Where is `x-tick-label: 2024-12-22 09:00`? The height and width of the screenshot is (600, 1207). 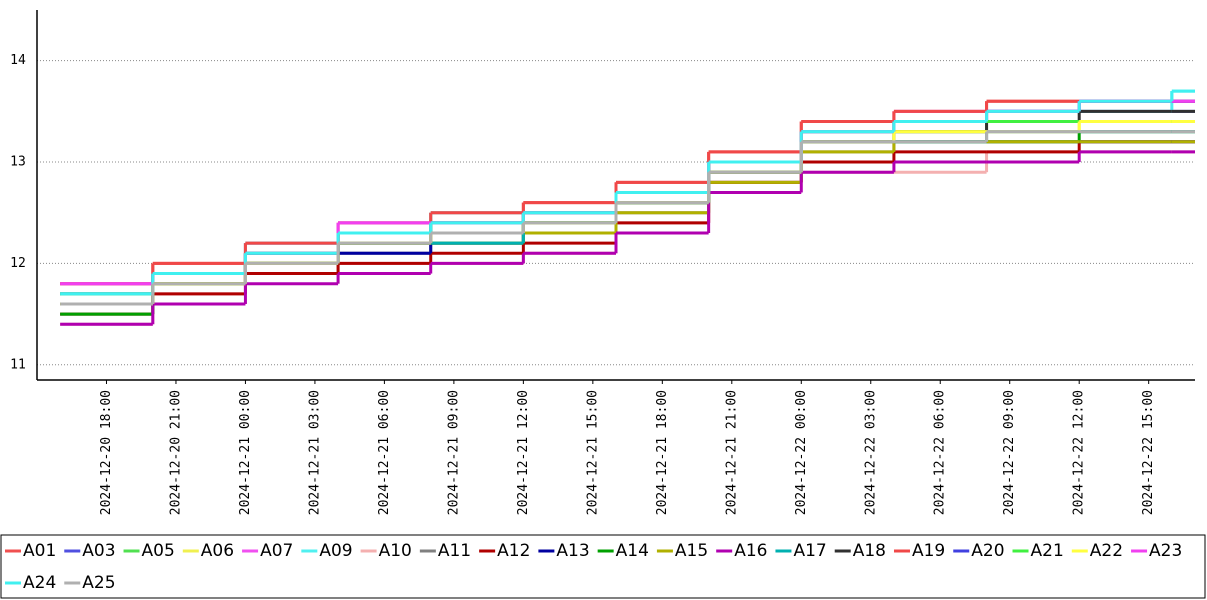 x-tick-label: 2024-12-22 09:00 is located at coordinates (1009, 452).